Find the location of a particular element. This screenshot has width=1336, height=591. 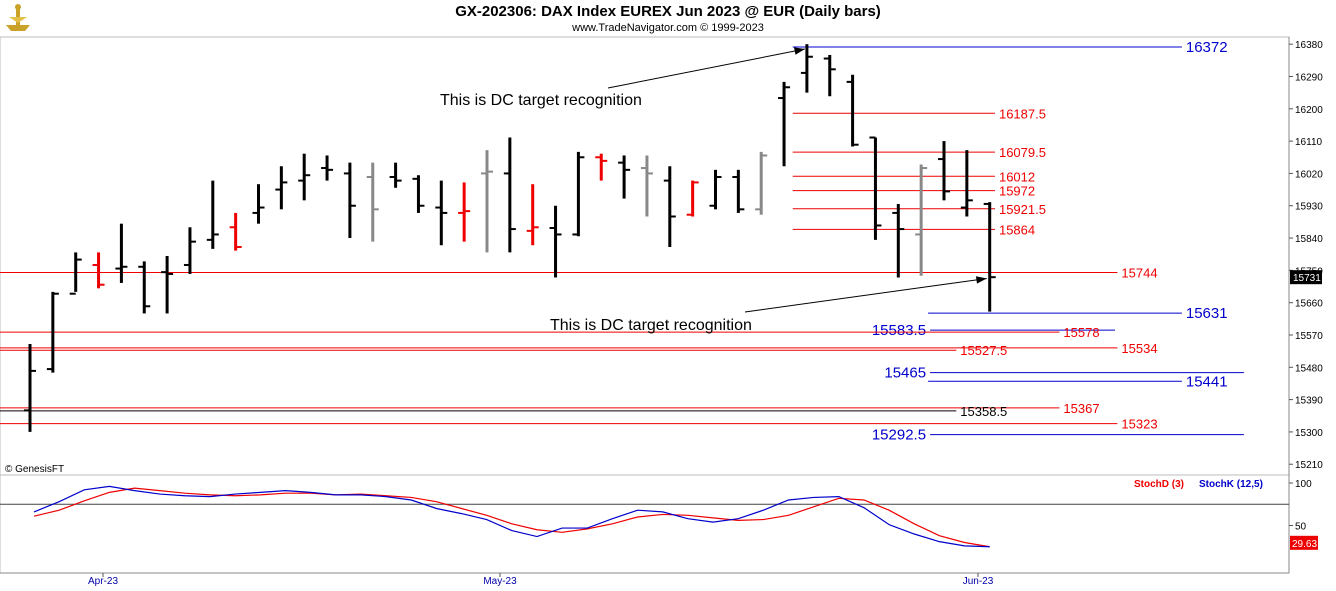

y-tick-label: 15660 is located at coordinates (1309, 304).